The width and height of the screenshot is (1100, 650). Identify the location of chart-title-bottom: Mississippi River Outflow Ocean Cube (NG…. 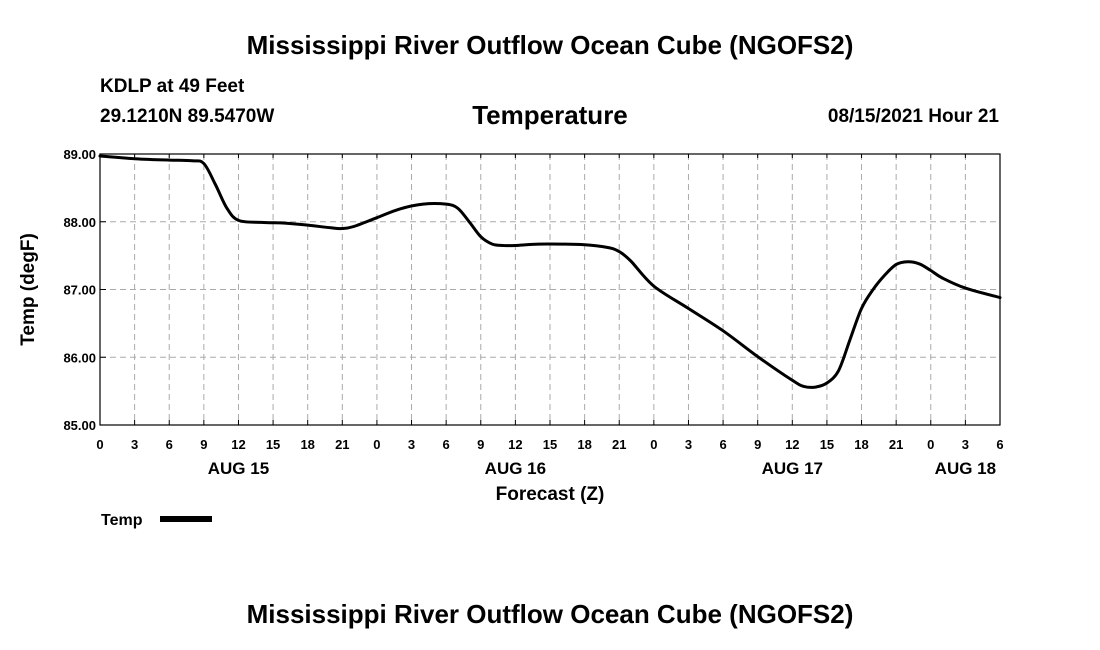
(550, 614).